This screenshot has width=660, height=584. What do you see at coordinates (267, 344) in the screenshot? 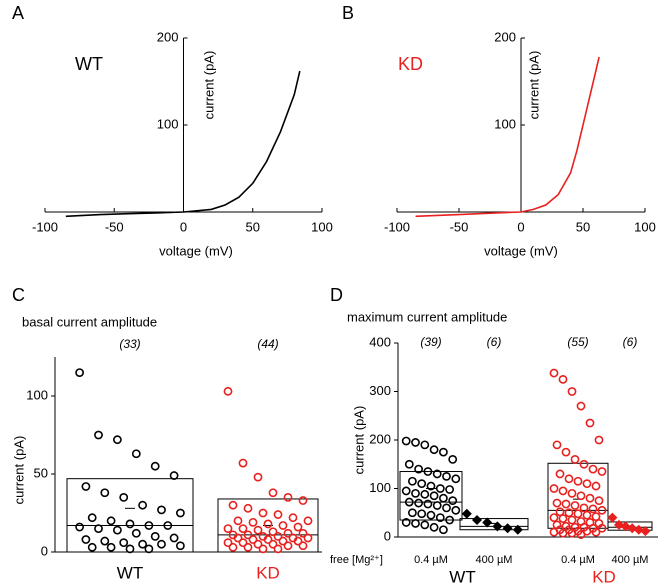
I see `n-label: (44)` at bounding box center [267, 344].